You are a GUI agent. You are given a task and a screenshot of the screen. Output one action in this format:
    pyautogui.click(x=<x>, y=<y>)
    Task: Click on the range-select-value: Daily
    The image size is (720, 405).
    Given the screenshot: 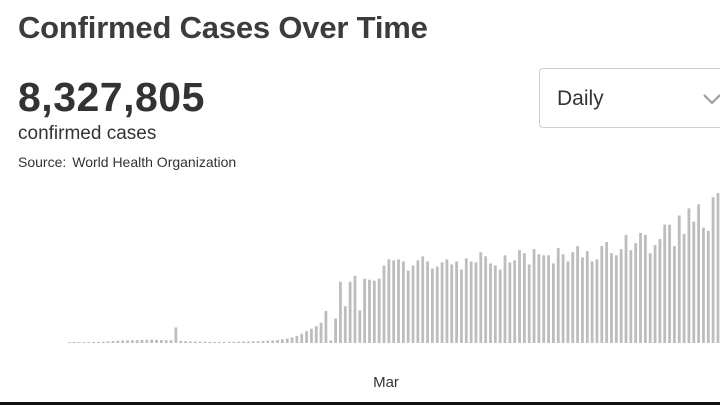 What is the action you would take?
    pyautogui.click(x=580, y=98)
    